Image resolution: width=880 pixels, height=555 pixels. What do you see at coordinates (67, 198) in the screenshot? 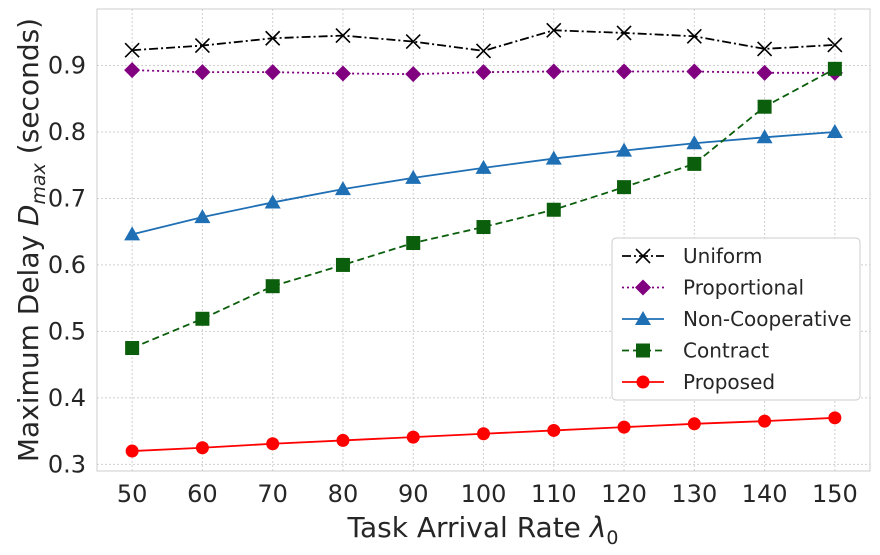
I see `y-tick-label: 0.7` at bounding box center [67, 198].